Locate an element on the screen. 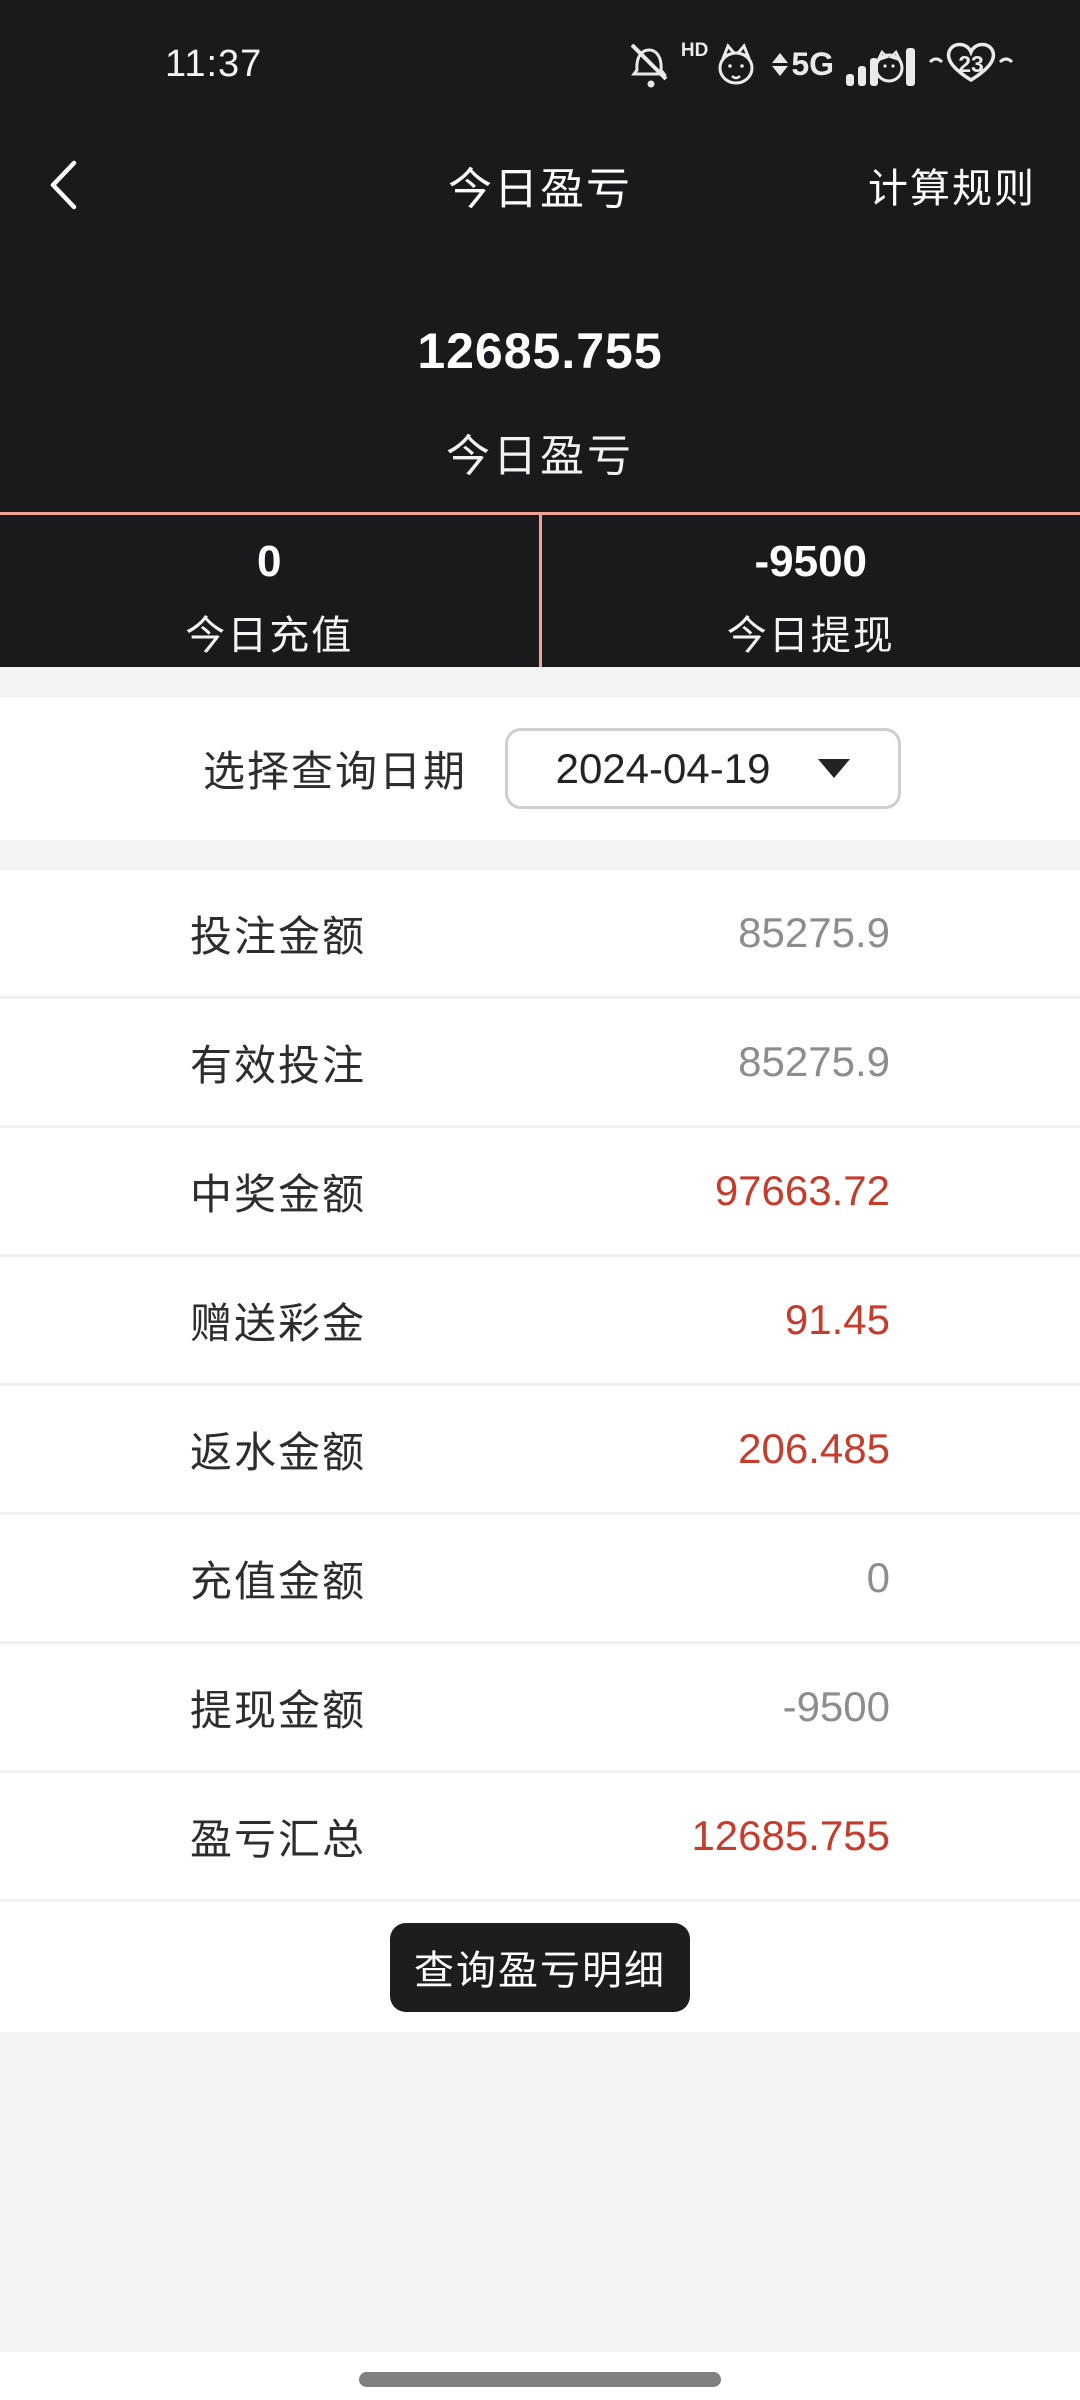  row-label: 投注金额 is located at coordinates (278, 936).